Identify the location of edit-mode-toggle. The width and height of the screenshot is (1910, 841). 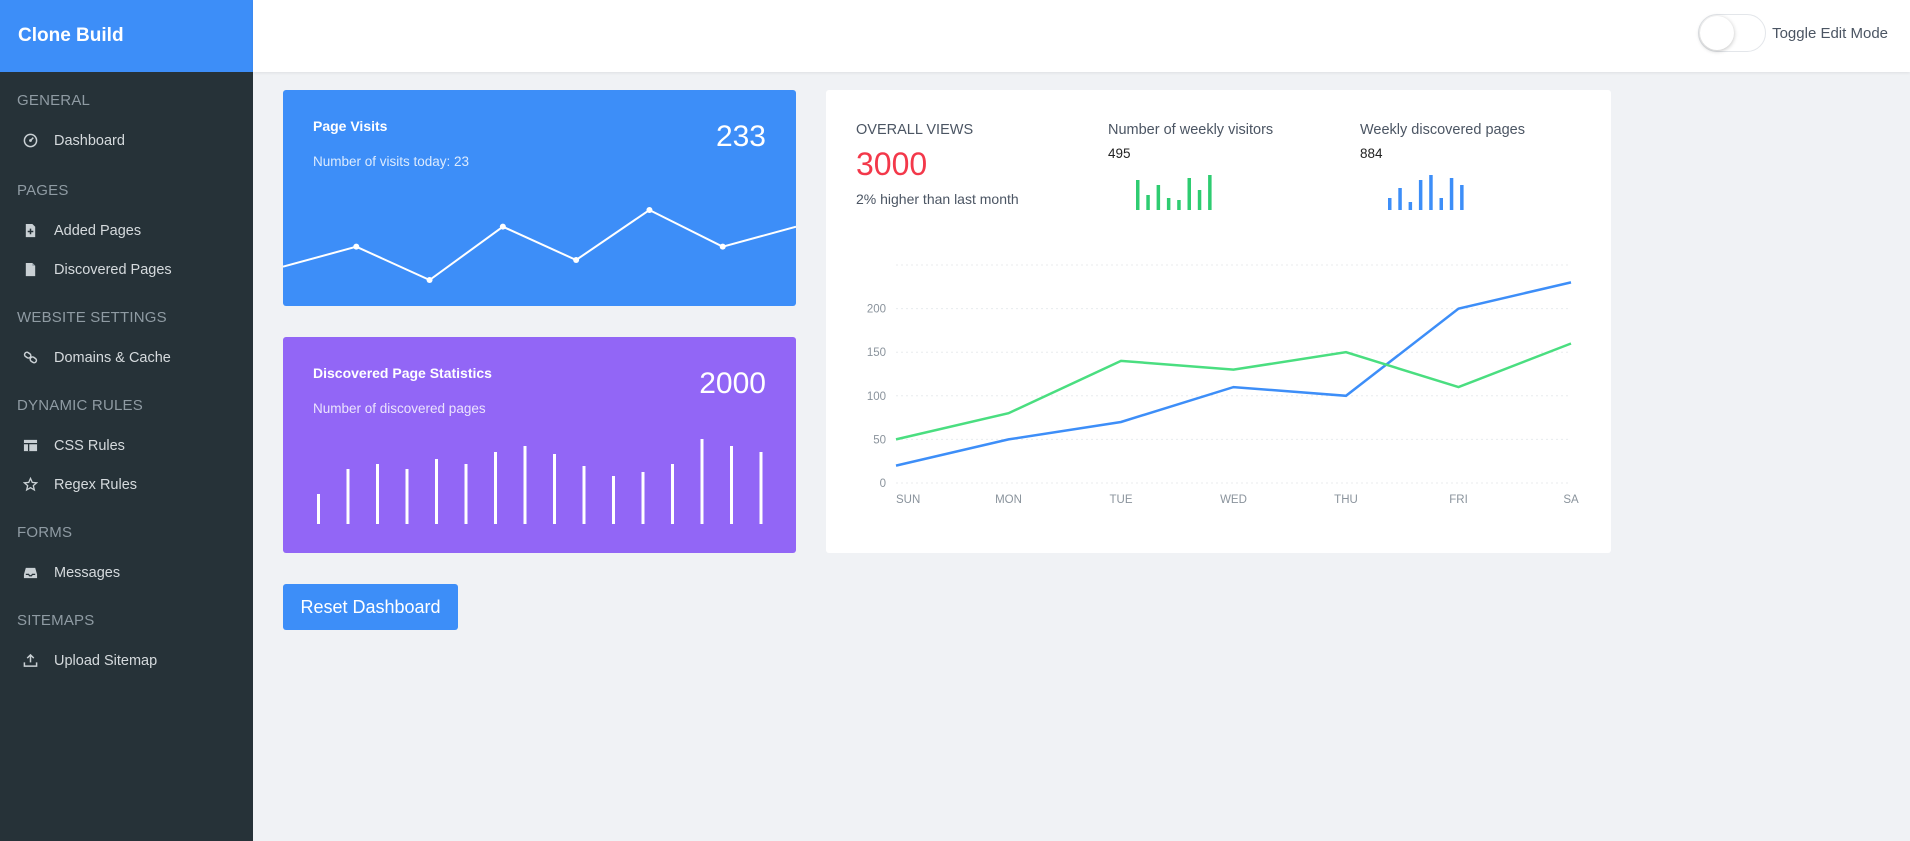
(1732, 33).